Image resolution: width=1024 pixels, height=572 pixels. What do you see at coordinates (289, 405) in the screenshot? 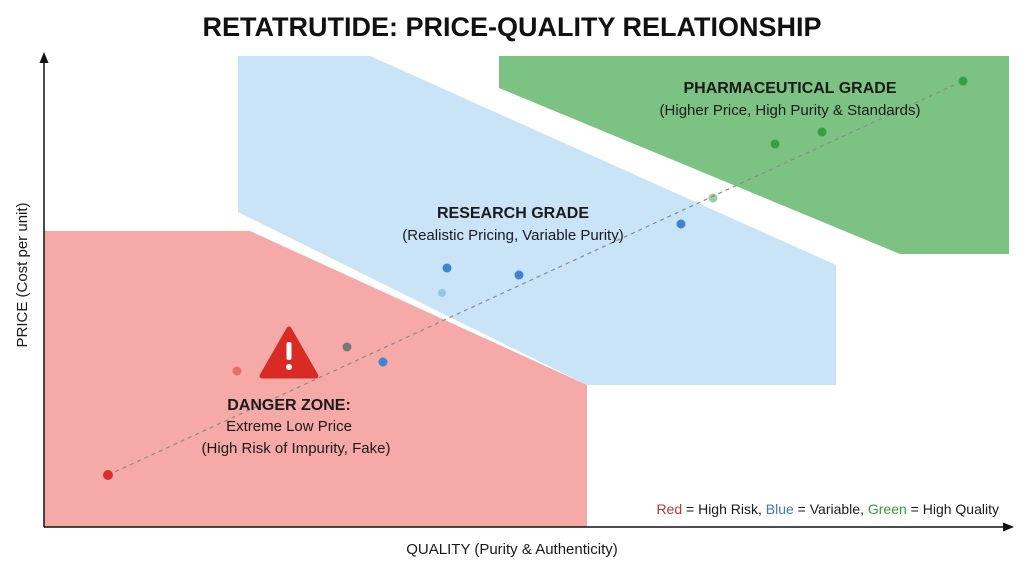
I see `danger-zone-title: DANGER ZONE:` at bounding box center [289, 405].